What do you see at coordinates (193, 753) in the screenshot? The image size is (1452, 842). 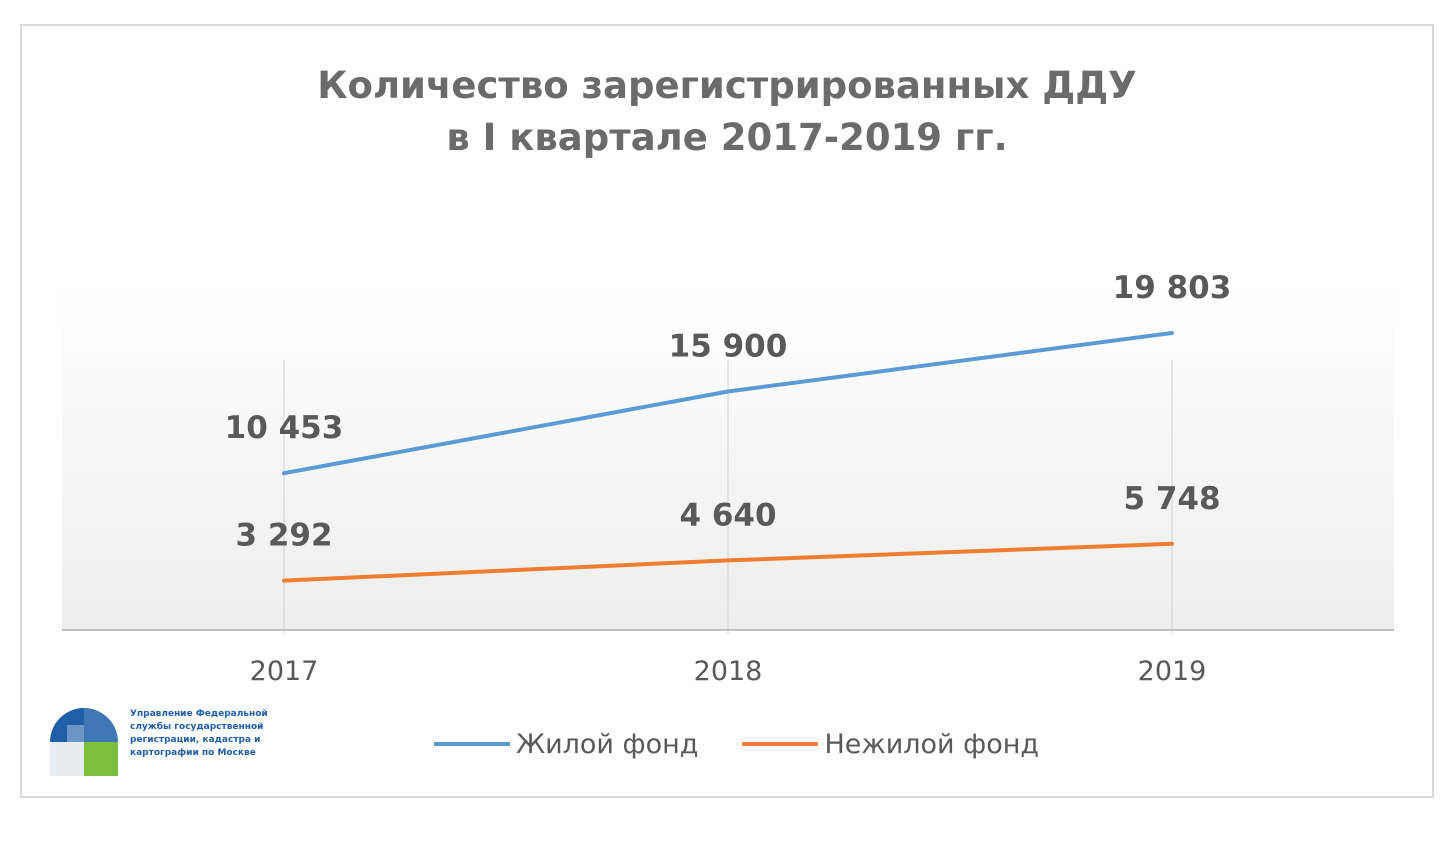 I see `logo-text-line: картографии по Москве` at bounding box center [193, 753].